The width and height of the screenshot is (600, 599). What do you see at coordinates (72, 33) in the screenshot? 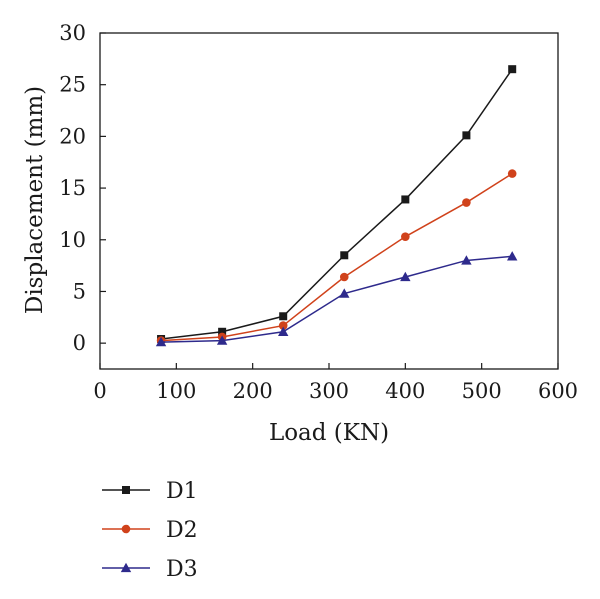
I see `y-tick-label: 30` at bounding box center [72, 33].